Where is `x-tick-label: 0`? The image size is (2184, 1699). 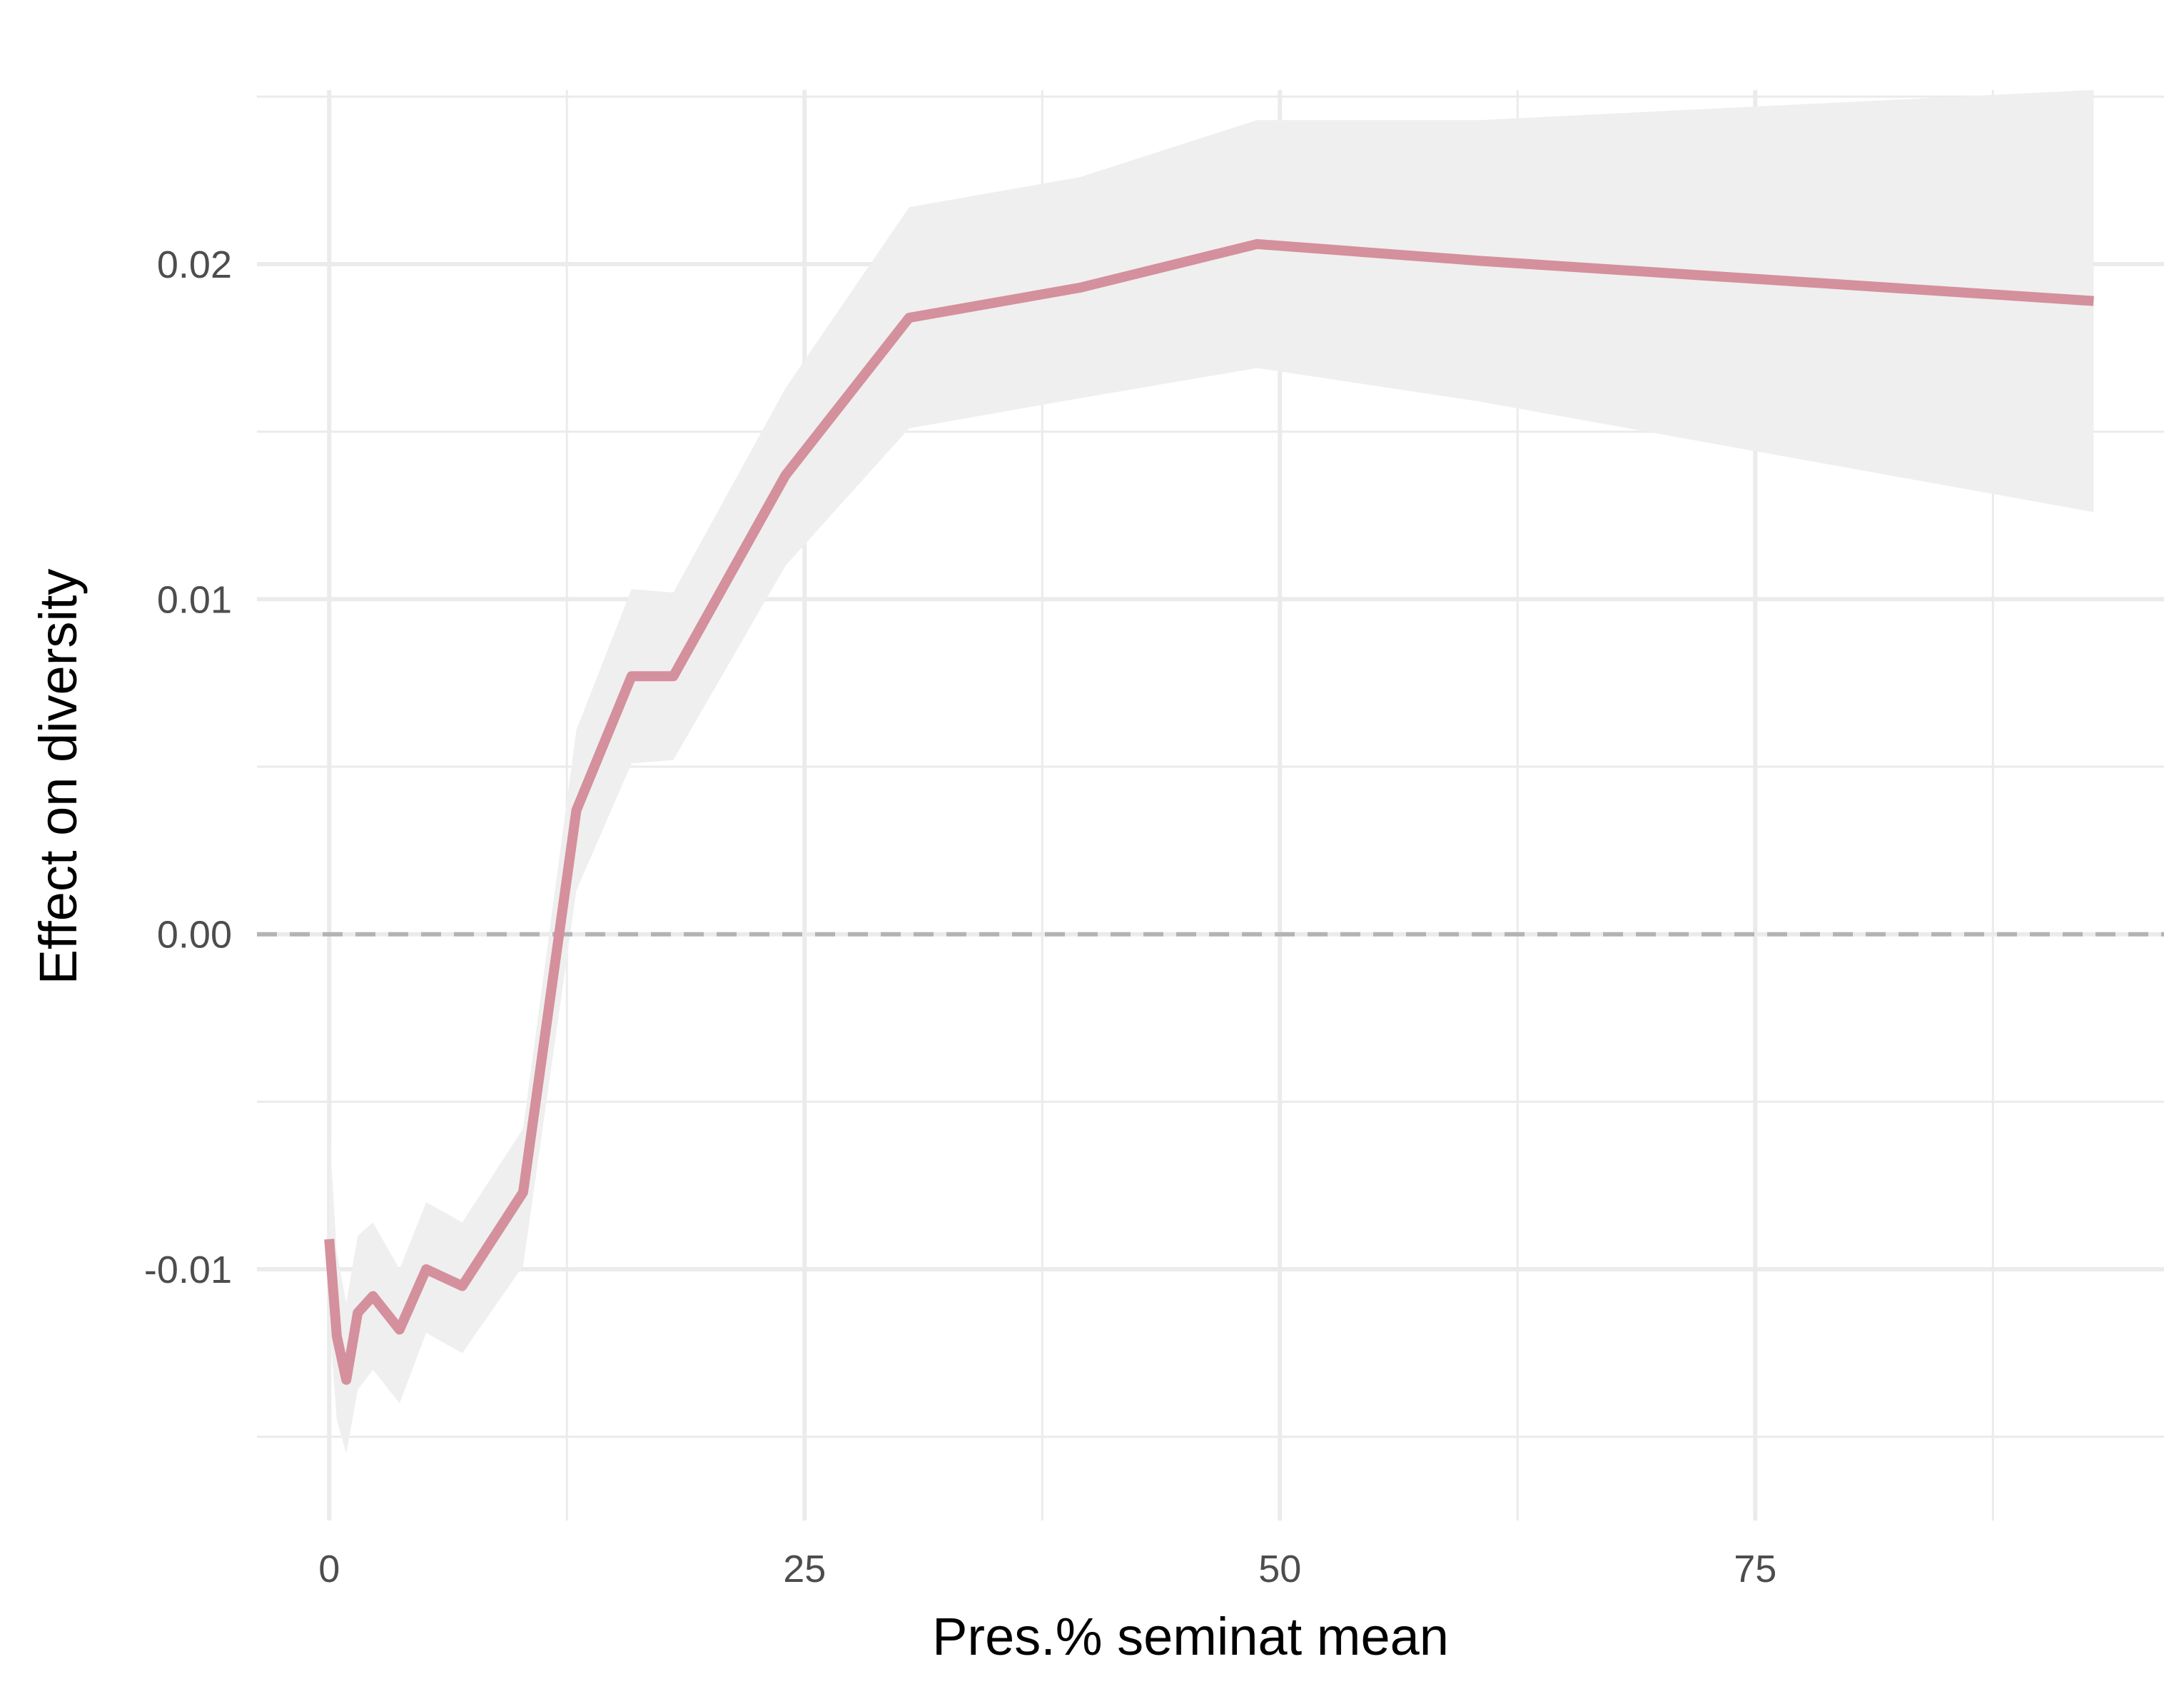 x-tick-label: 0 is located at coordinates (329, 1569).